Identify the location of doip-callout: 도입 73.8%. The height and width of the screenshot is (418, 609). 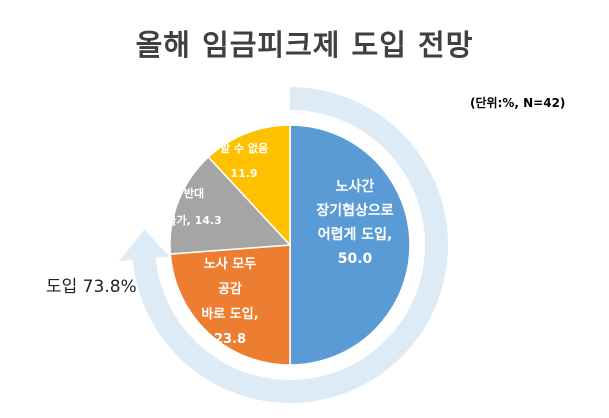
(91, 287).